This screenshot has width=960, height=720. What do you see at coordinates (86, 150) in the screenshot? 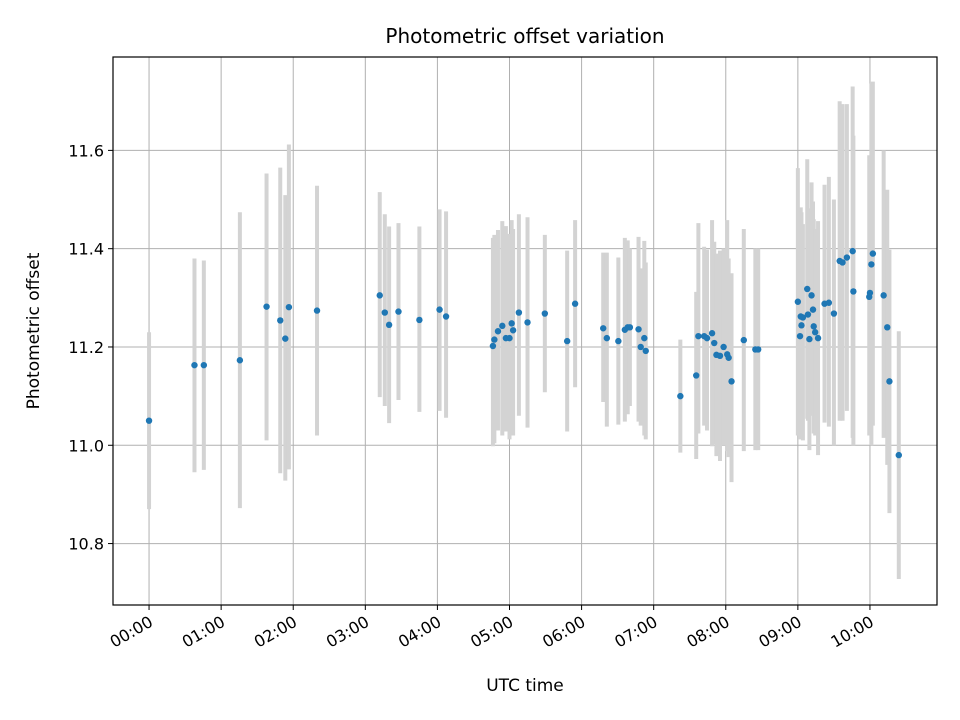
I see `y-tick-label: 11.6` at bounding box center [86, 150].